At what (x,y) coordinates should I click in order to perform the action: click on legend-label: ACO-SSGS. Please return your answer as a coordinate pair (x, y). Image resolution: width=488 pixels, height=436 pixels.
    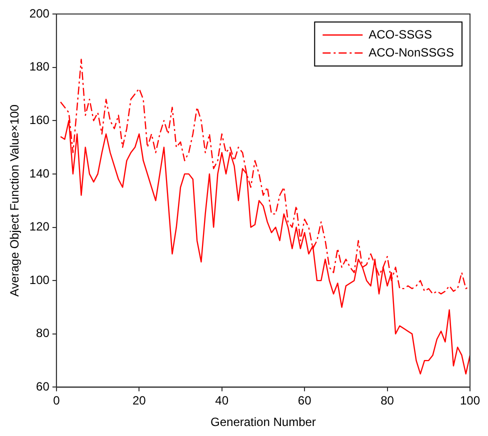
    Looking at the image, I should click on (400, 34).